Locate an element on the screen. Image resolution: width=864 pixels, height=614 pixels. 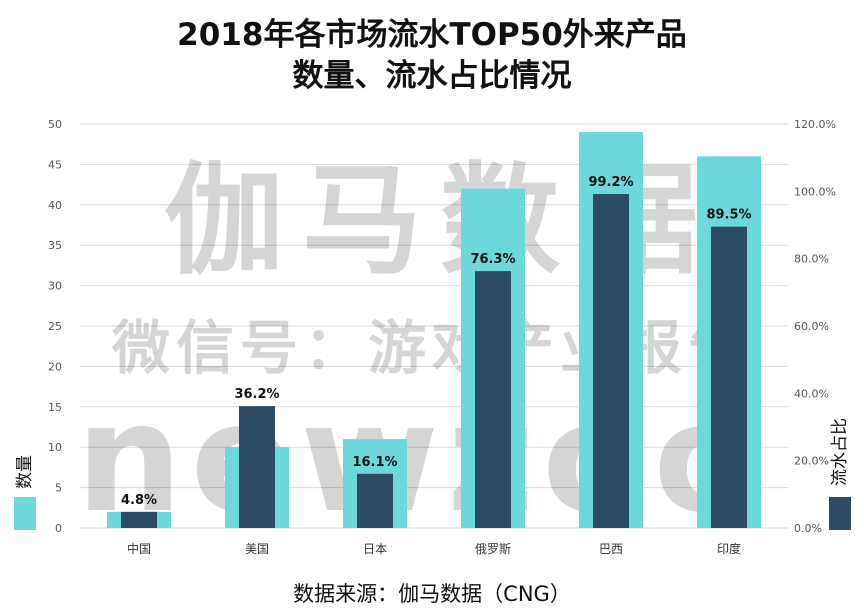
data-label-share: 76.3% is located at coordinates (492, 259).